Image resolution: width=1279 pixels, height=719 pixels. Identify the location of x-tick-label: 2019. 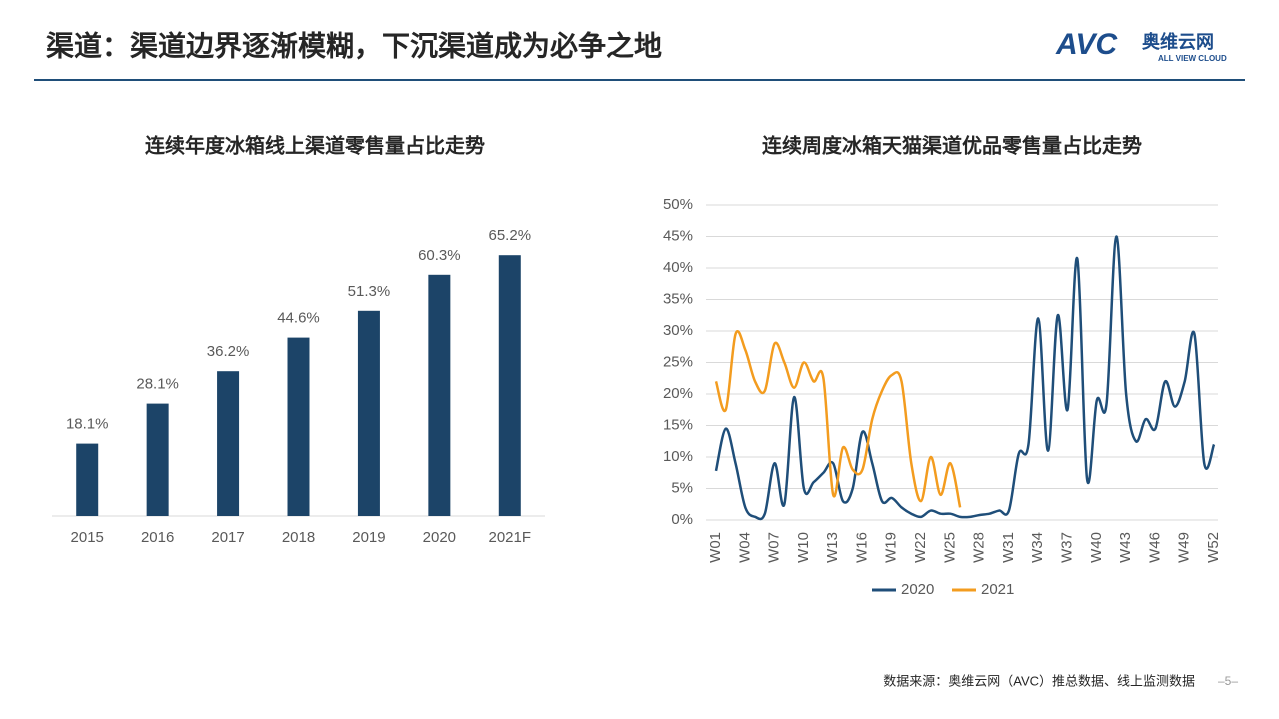
(368, 537).